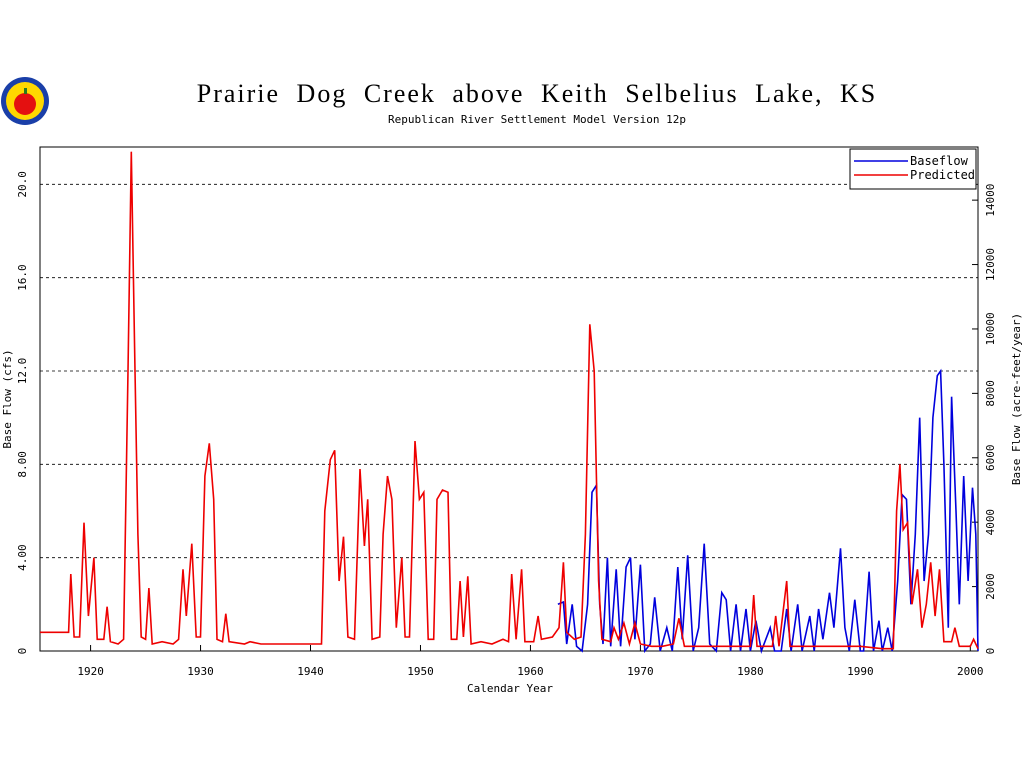 This screenshot has width=1024, height=768. I want to click on legend-label: Predicted, so click(942, 175).